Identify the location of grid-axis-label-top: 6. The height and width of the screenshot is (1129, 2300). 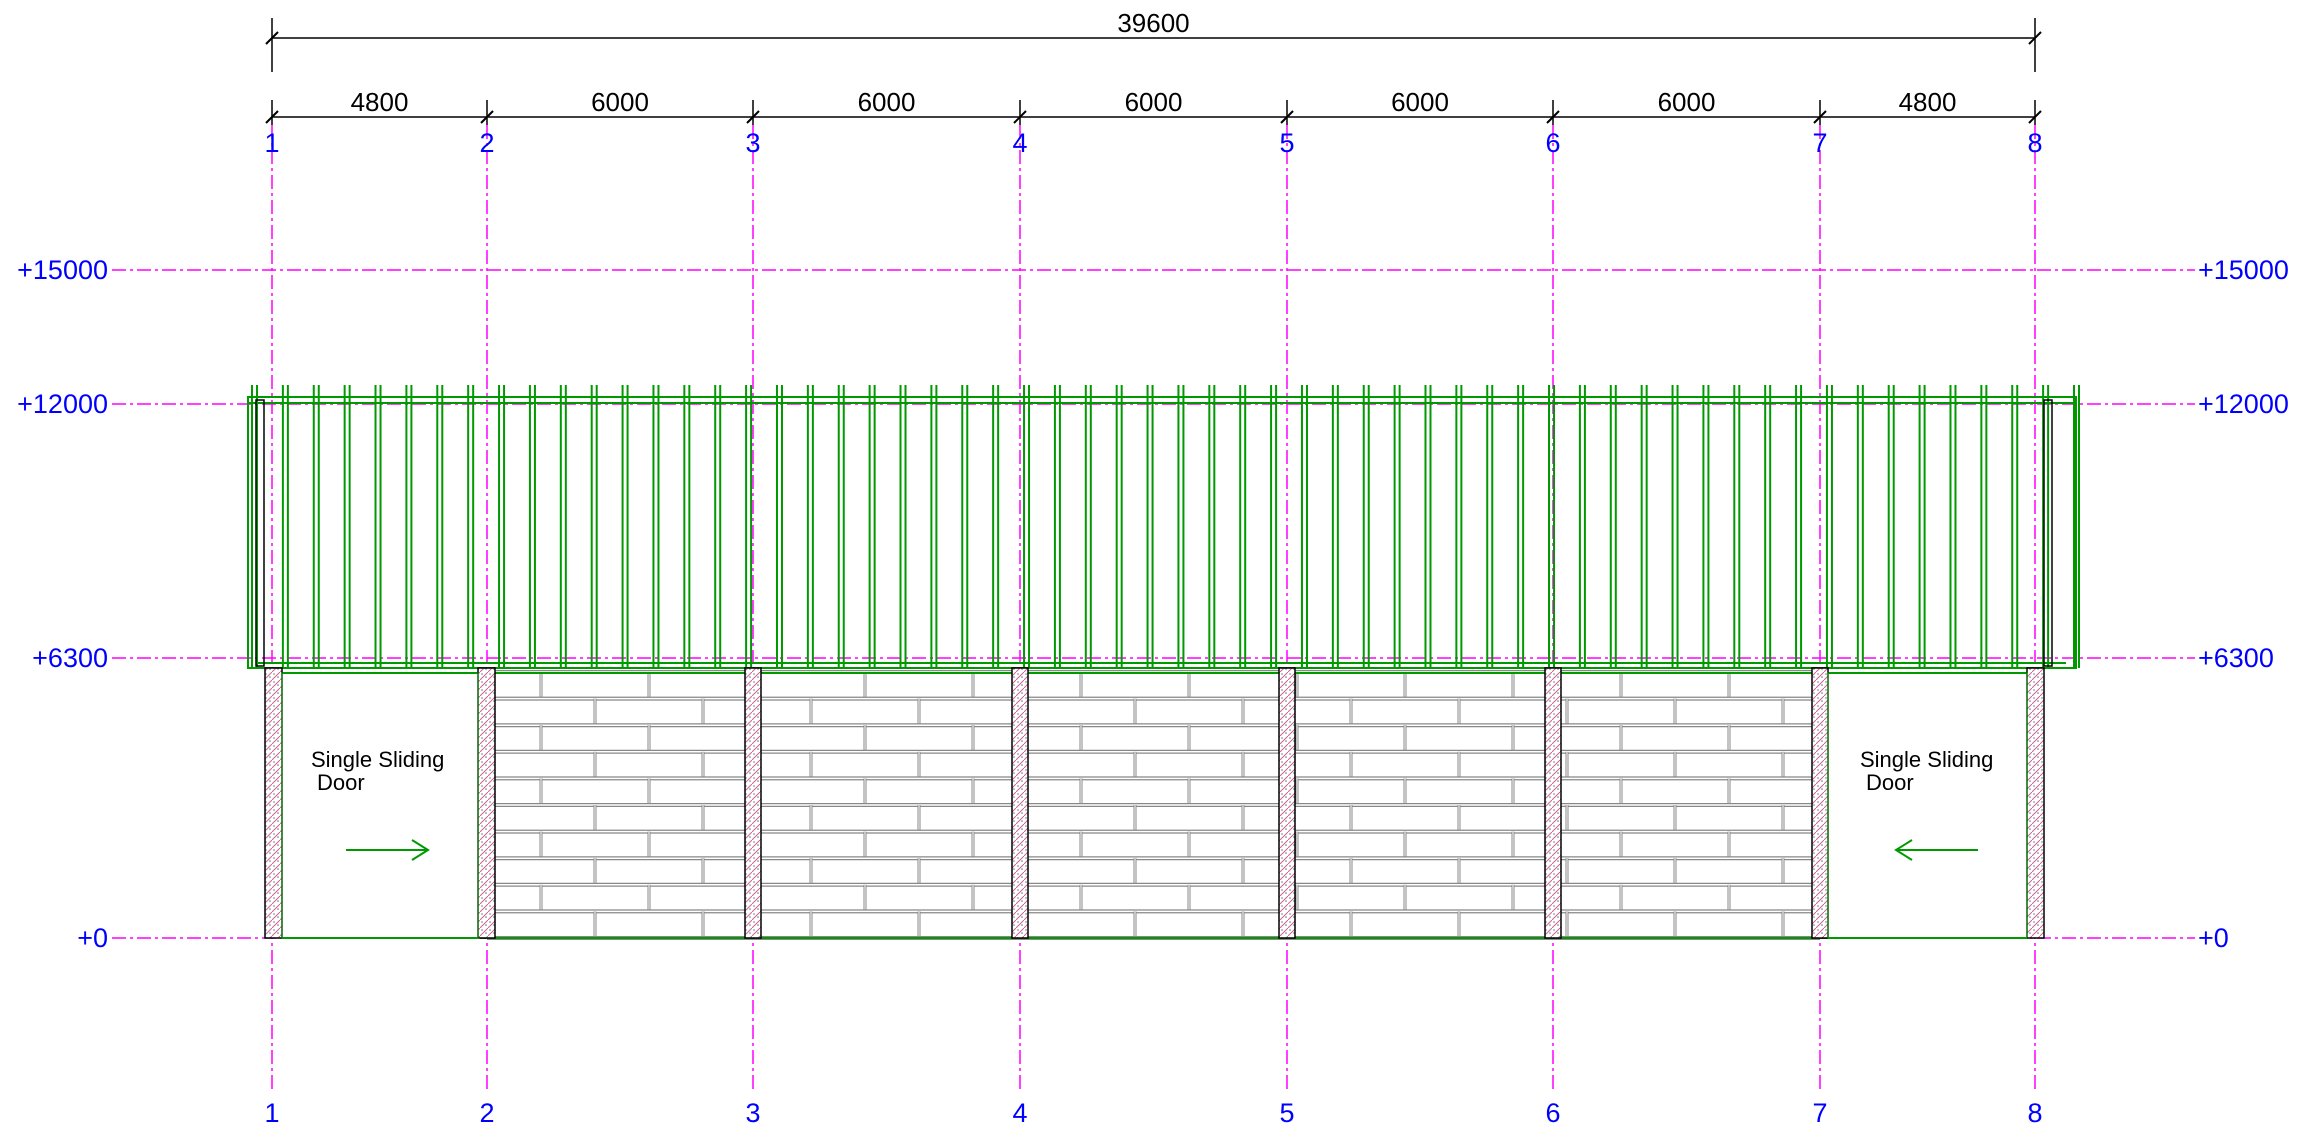
(1552, 143).